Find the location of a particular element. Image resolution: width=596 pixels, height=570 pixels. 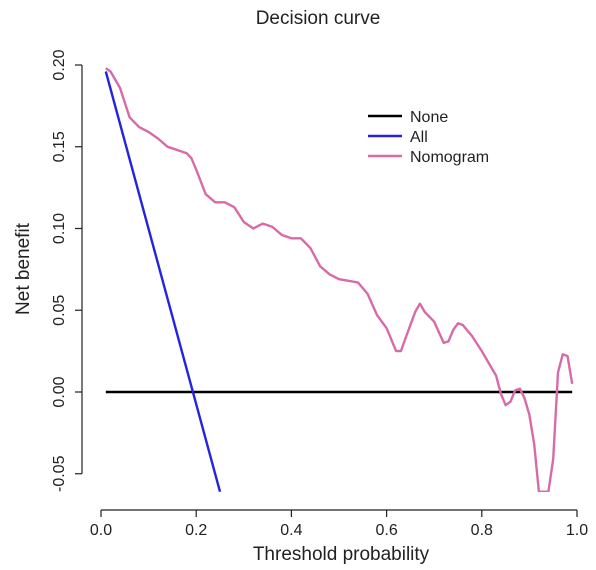

x-tick-label: 0.2 is located at coordinates (196, 530).